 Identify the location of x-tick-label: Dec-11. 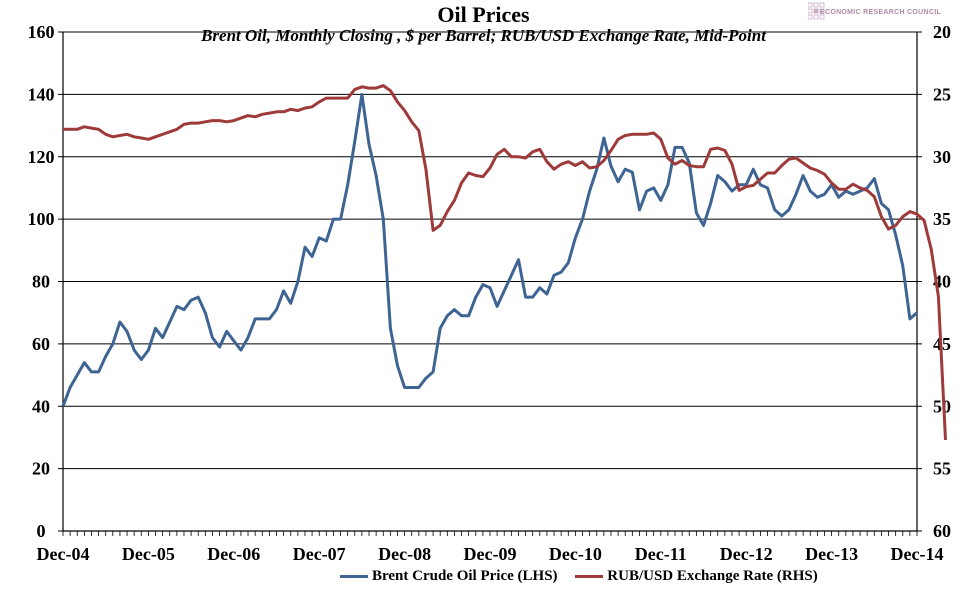
(661, 554).